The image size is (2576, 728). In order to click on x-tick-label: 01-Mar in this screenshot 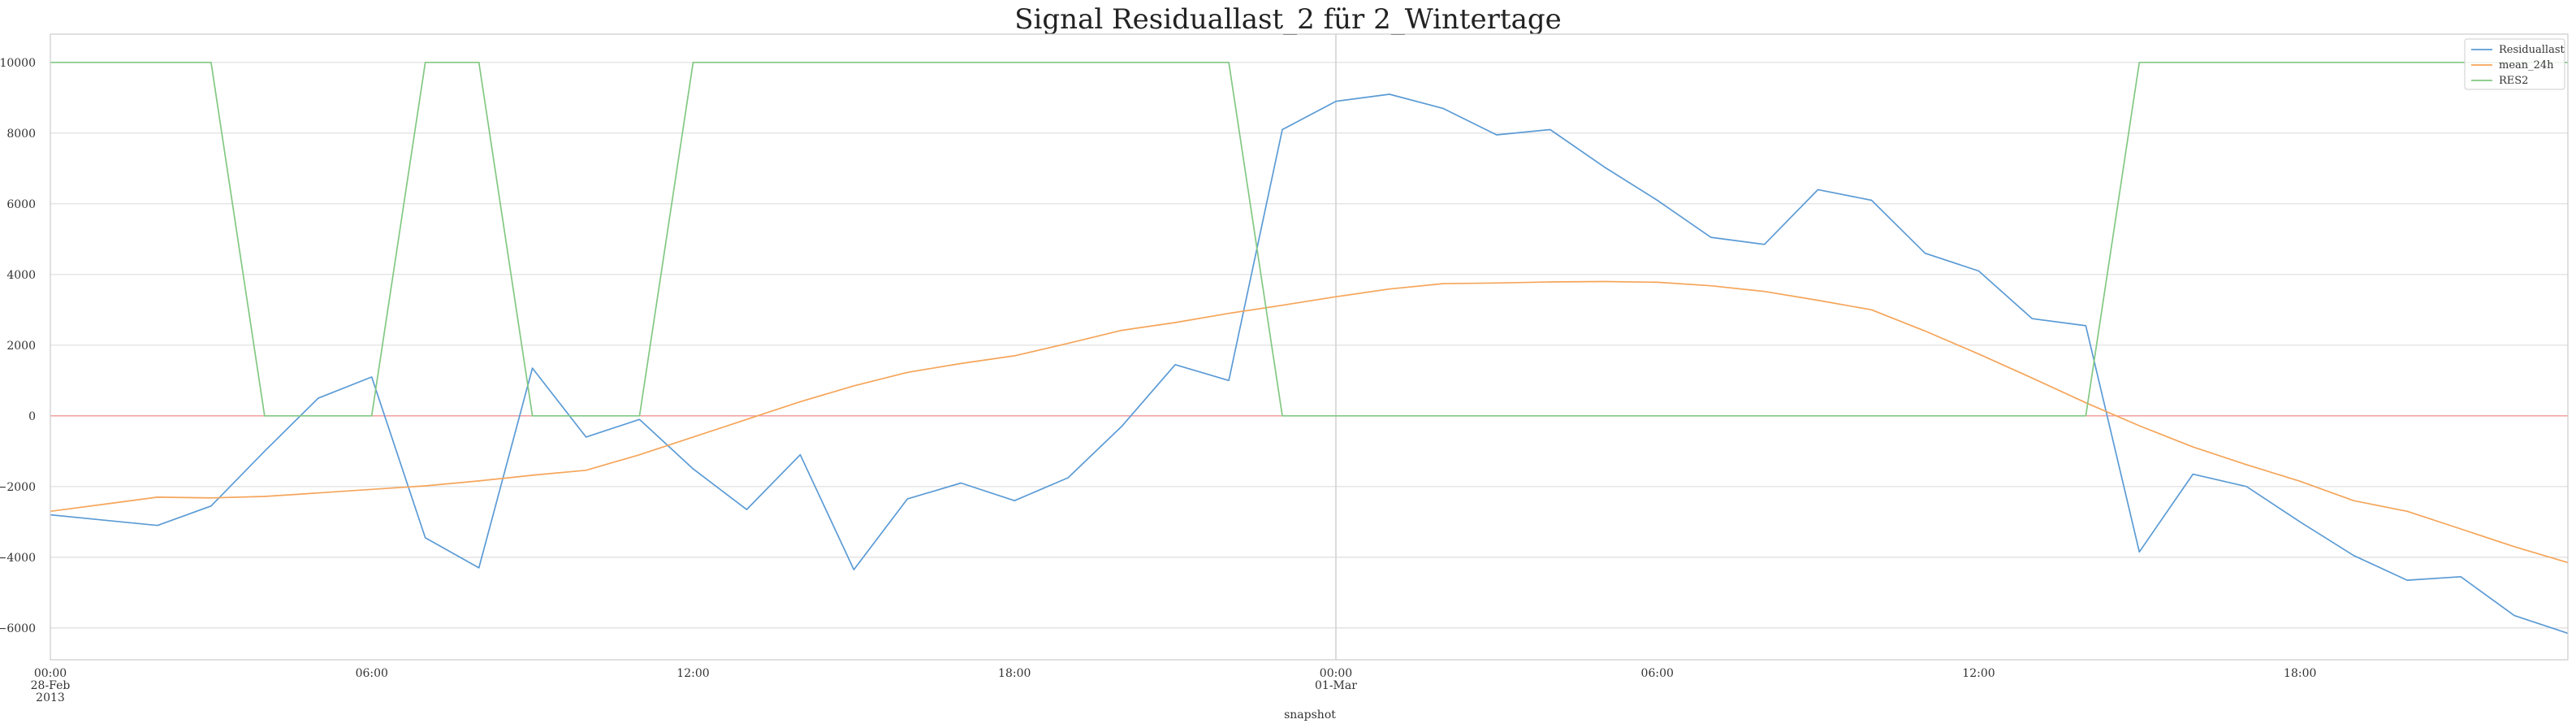, I will do `click(1336, 685)`.